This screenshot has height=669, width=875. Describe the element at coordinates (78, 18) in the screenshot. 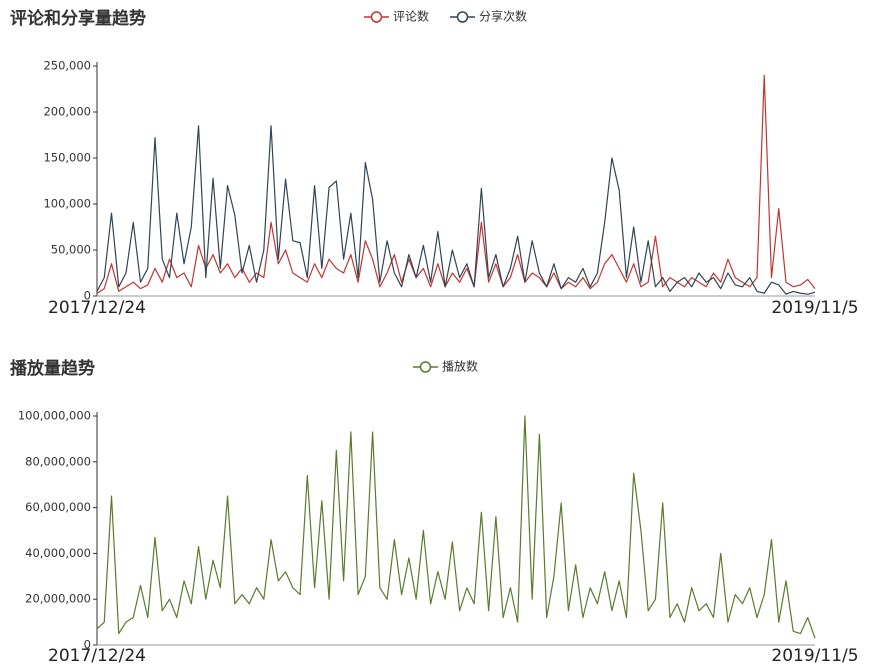

I see `chart-title: 评论和分享量趋势` at that location.